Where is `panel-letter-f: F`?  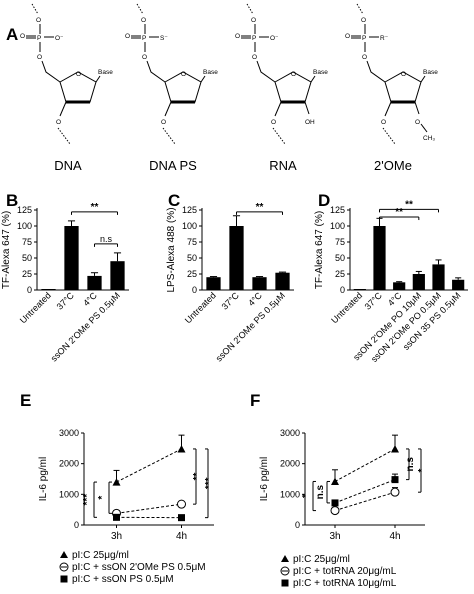 panel-letter-f: F is located at coordinates (255, 400).